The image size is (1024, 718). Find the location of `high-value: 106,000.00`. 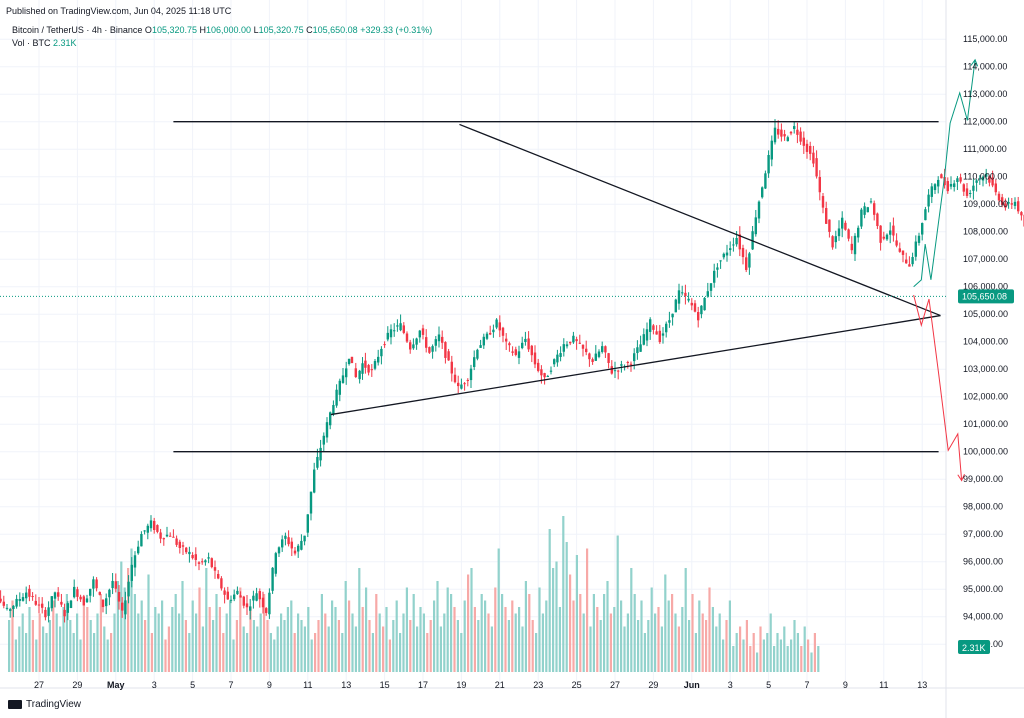

high-value: 106,000.00 is located at coordinates (229, 30).